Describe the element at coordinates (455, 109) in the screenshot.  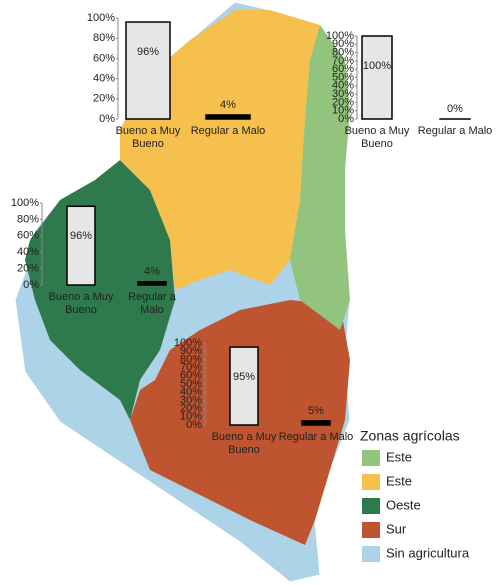
I see `value-label: 0%` at that location.